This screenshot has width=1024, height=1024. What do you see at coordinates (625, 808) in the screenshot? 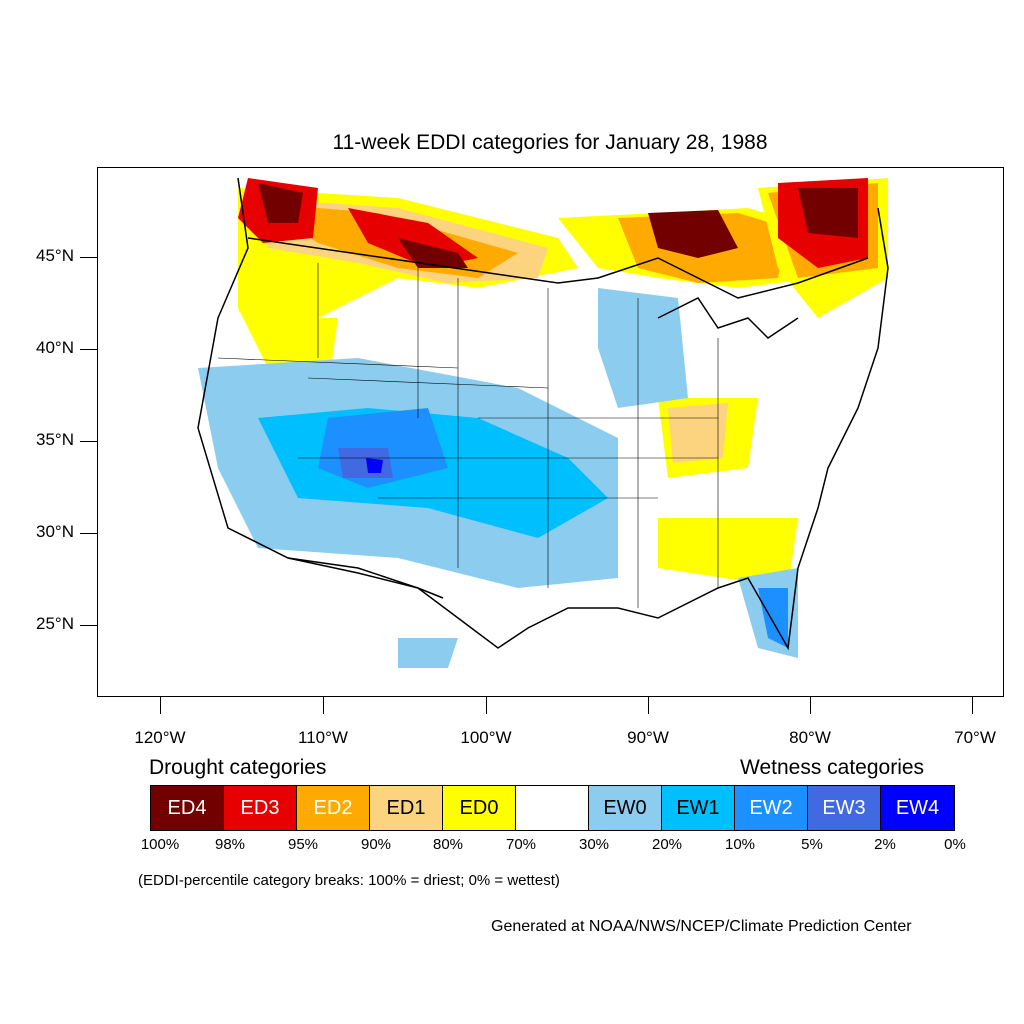
I see `legend-ew0: EW0` at bounding box center [625, 808].